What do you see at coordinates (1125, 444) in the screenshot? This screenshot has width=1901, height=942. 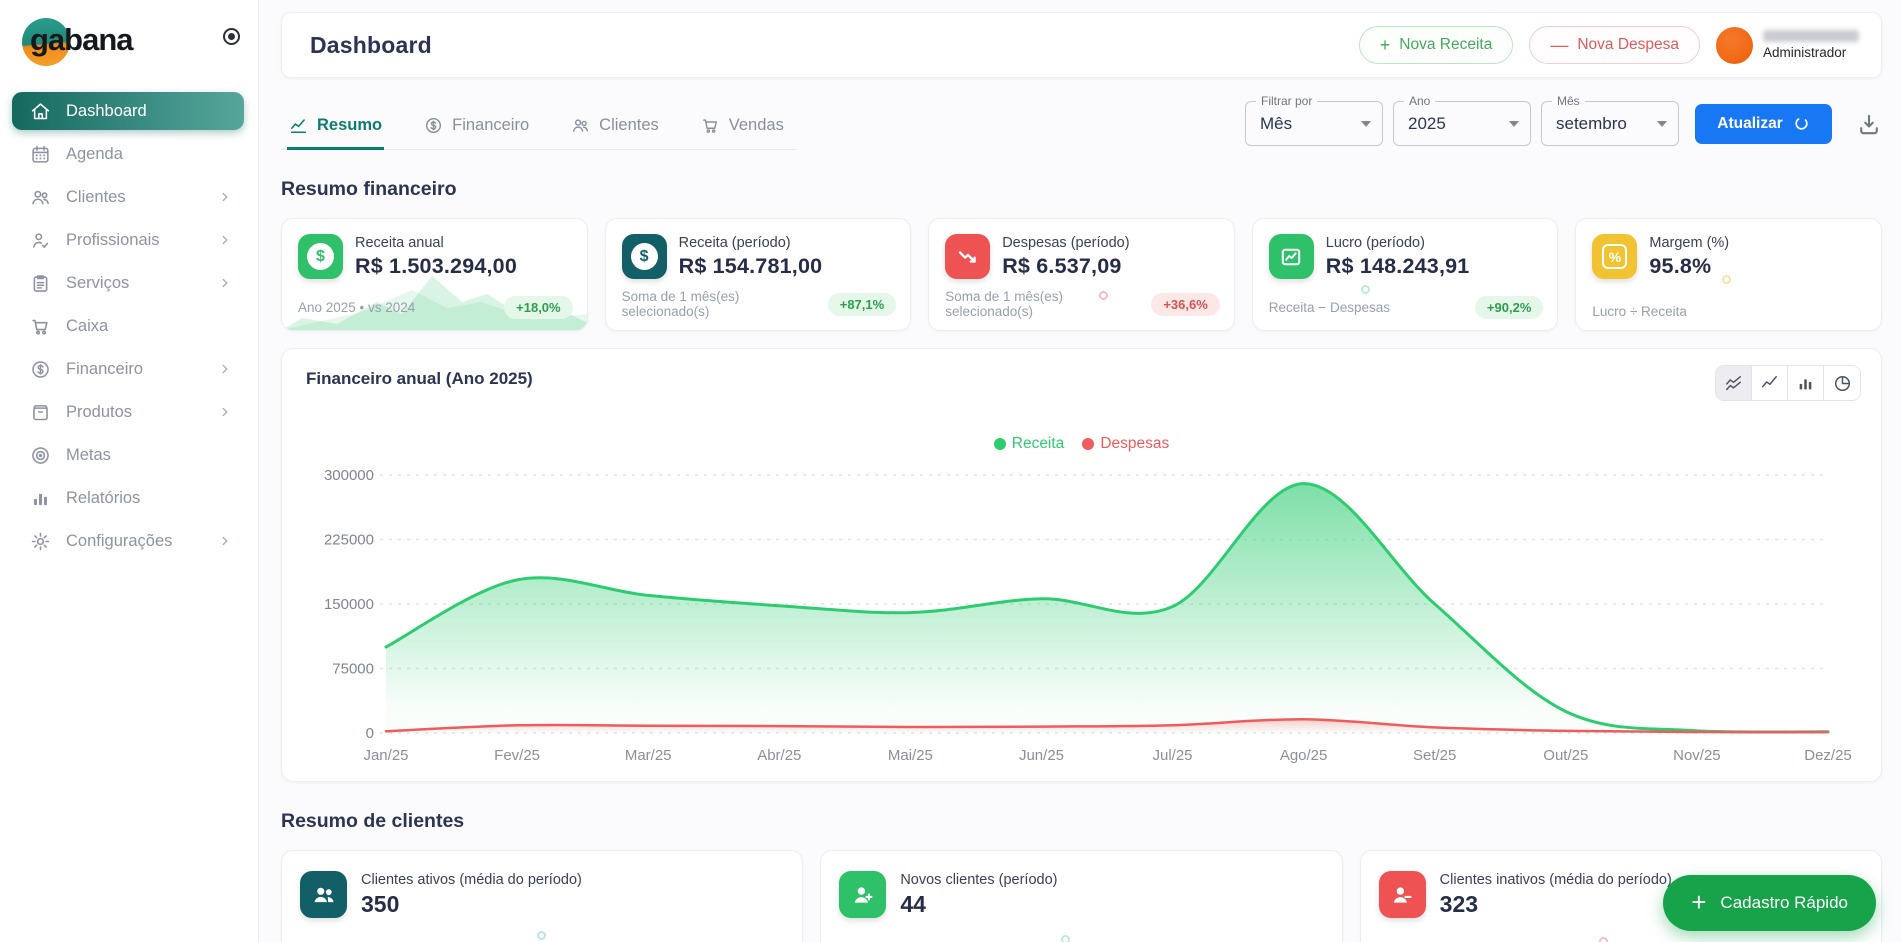 I see `legend-item: Despesas` at bounding box center [1125, 444].